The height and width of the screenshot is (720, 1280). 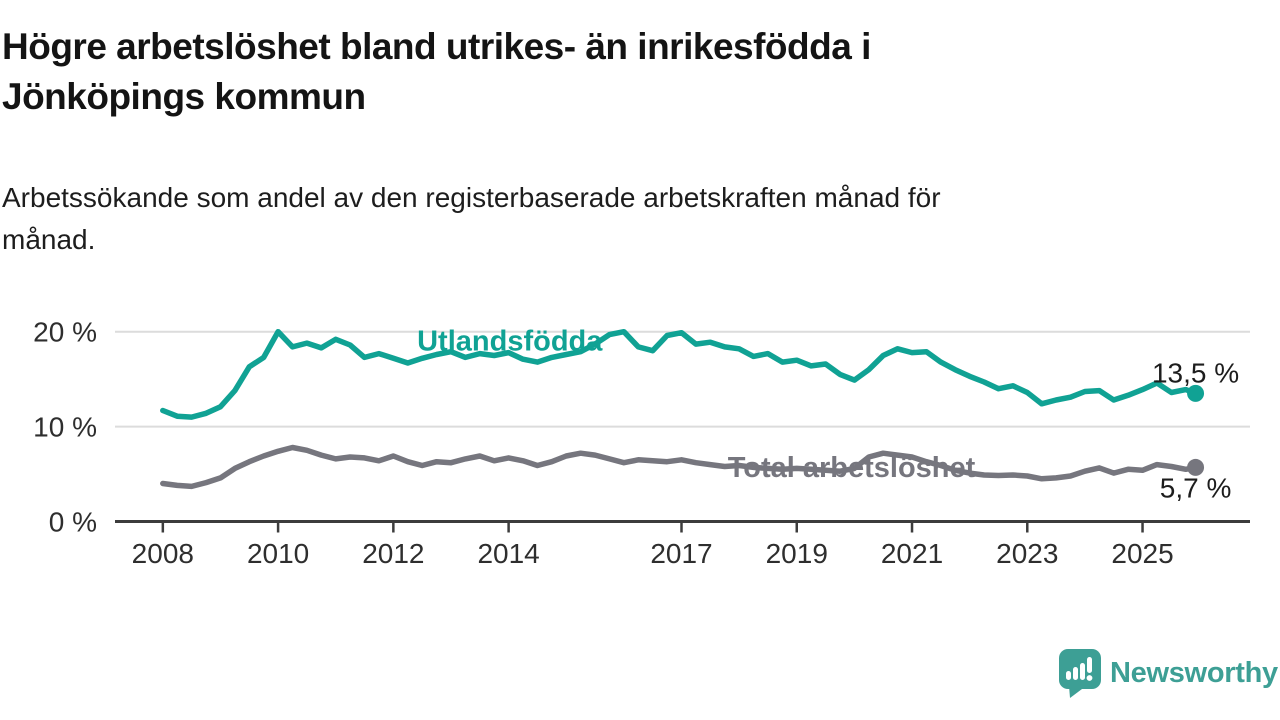 I want to click on newsworthy-logo-icon, so click(x=1080, y=673).